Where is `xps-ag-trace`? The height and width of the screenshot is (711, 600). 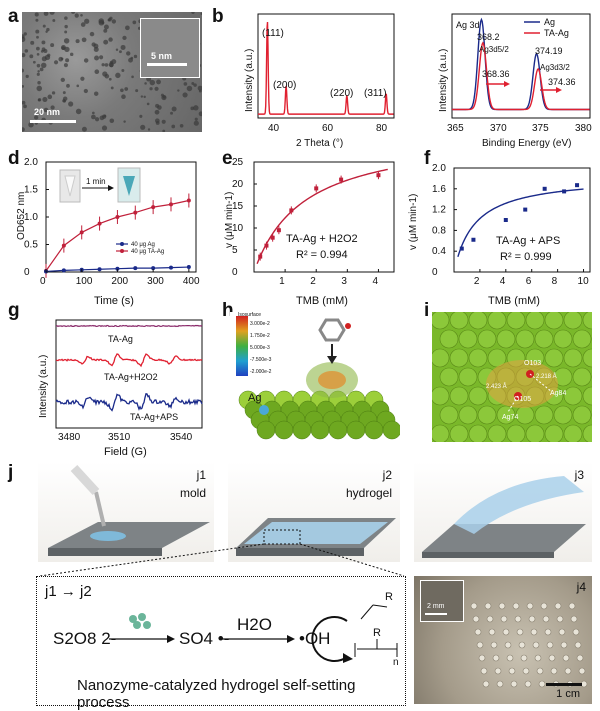 xps-ag-trace is located at coordinates (521, 64).